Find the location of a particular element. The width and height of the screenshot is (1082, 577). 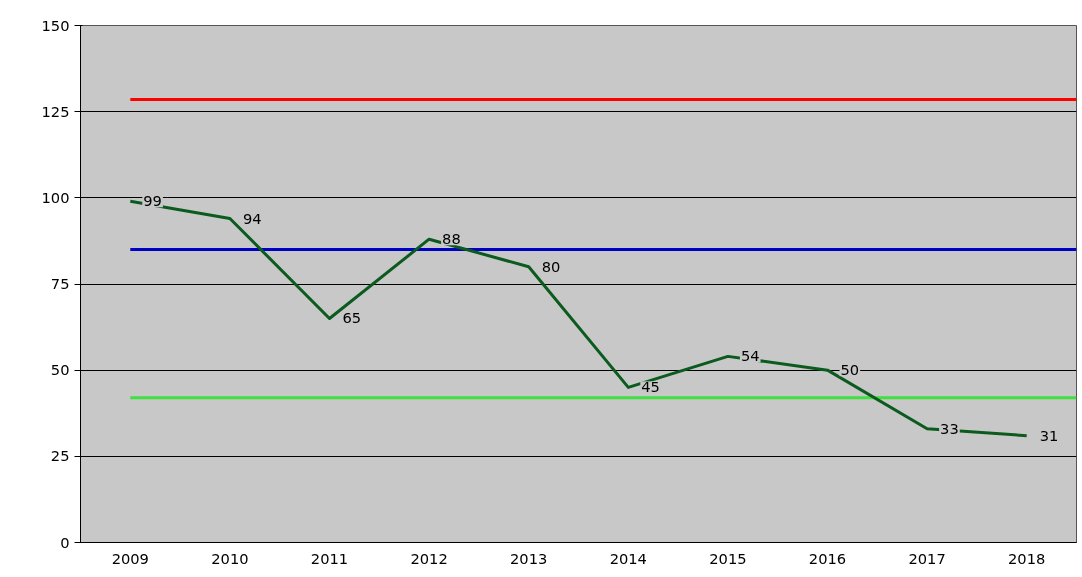

y-tick-label: 100 is located at coordinates (55, 197).